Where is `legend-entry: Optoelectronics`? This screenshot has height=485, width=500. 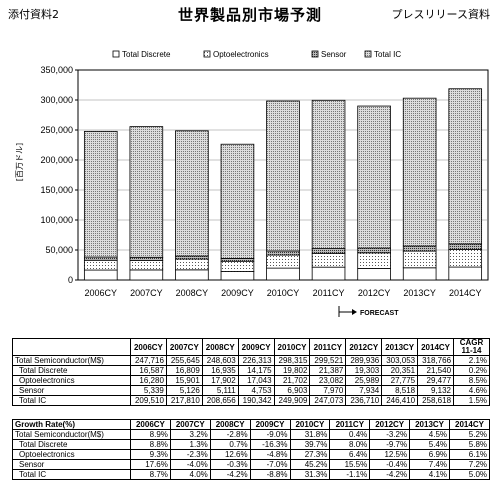
legend-entry: Optoelectronics is located at coordinates (241, 54).